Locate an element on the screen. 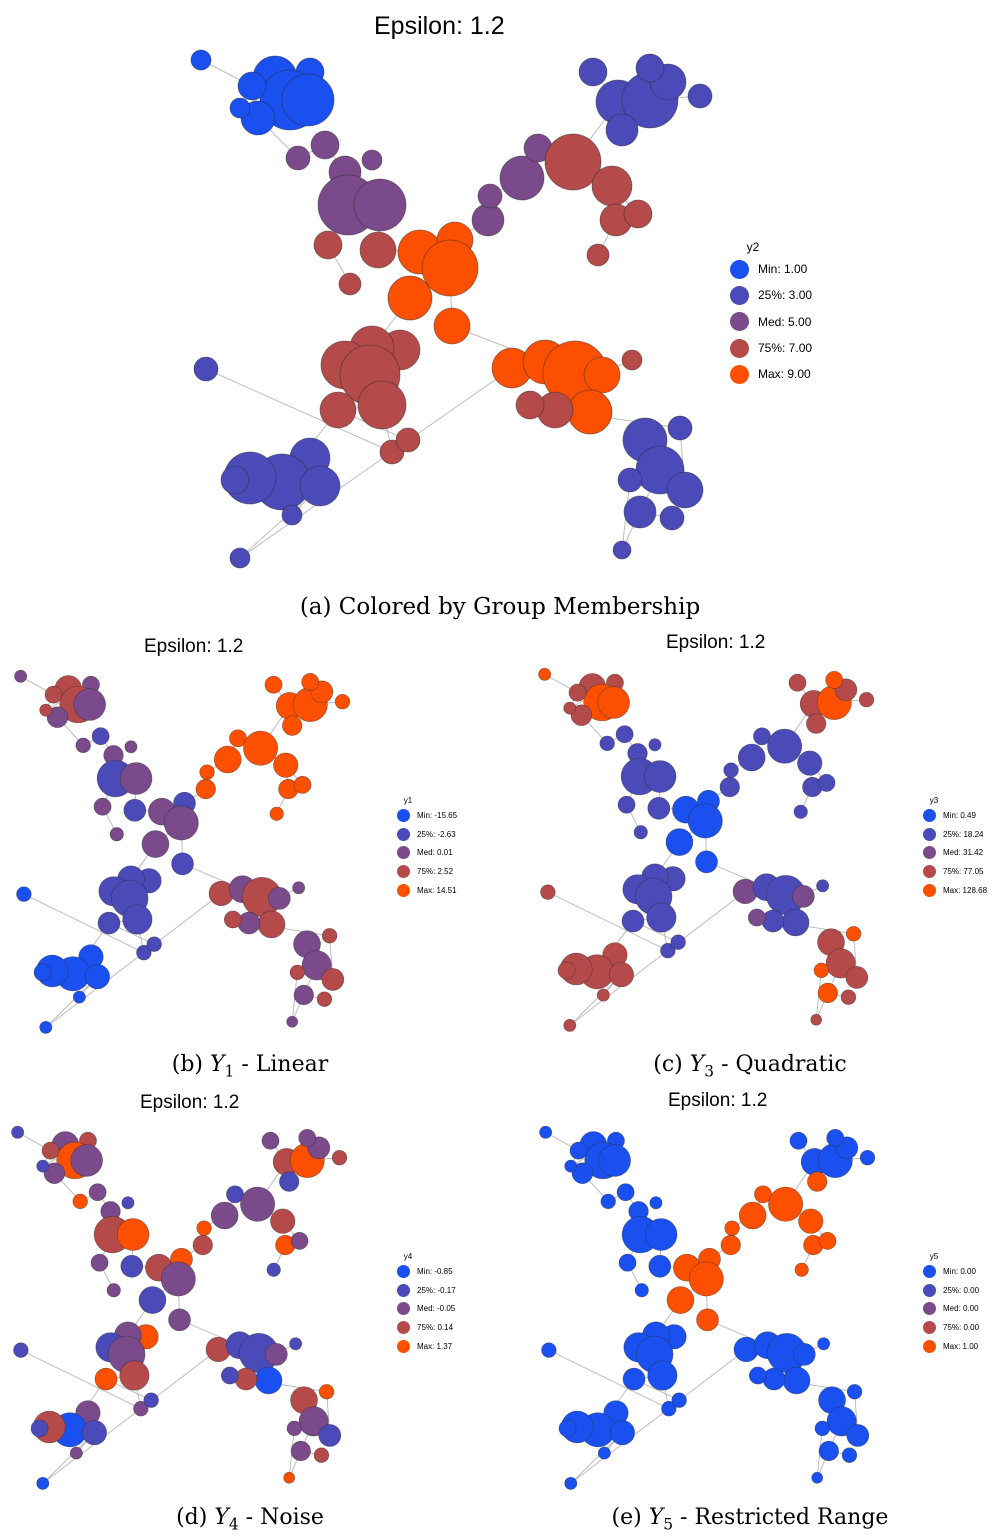  legend-label: Min: -0.85 is located at coordinates (435, 1271).